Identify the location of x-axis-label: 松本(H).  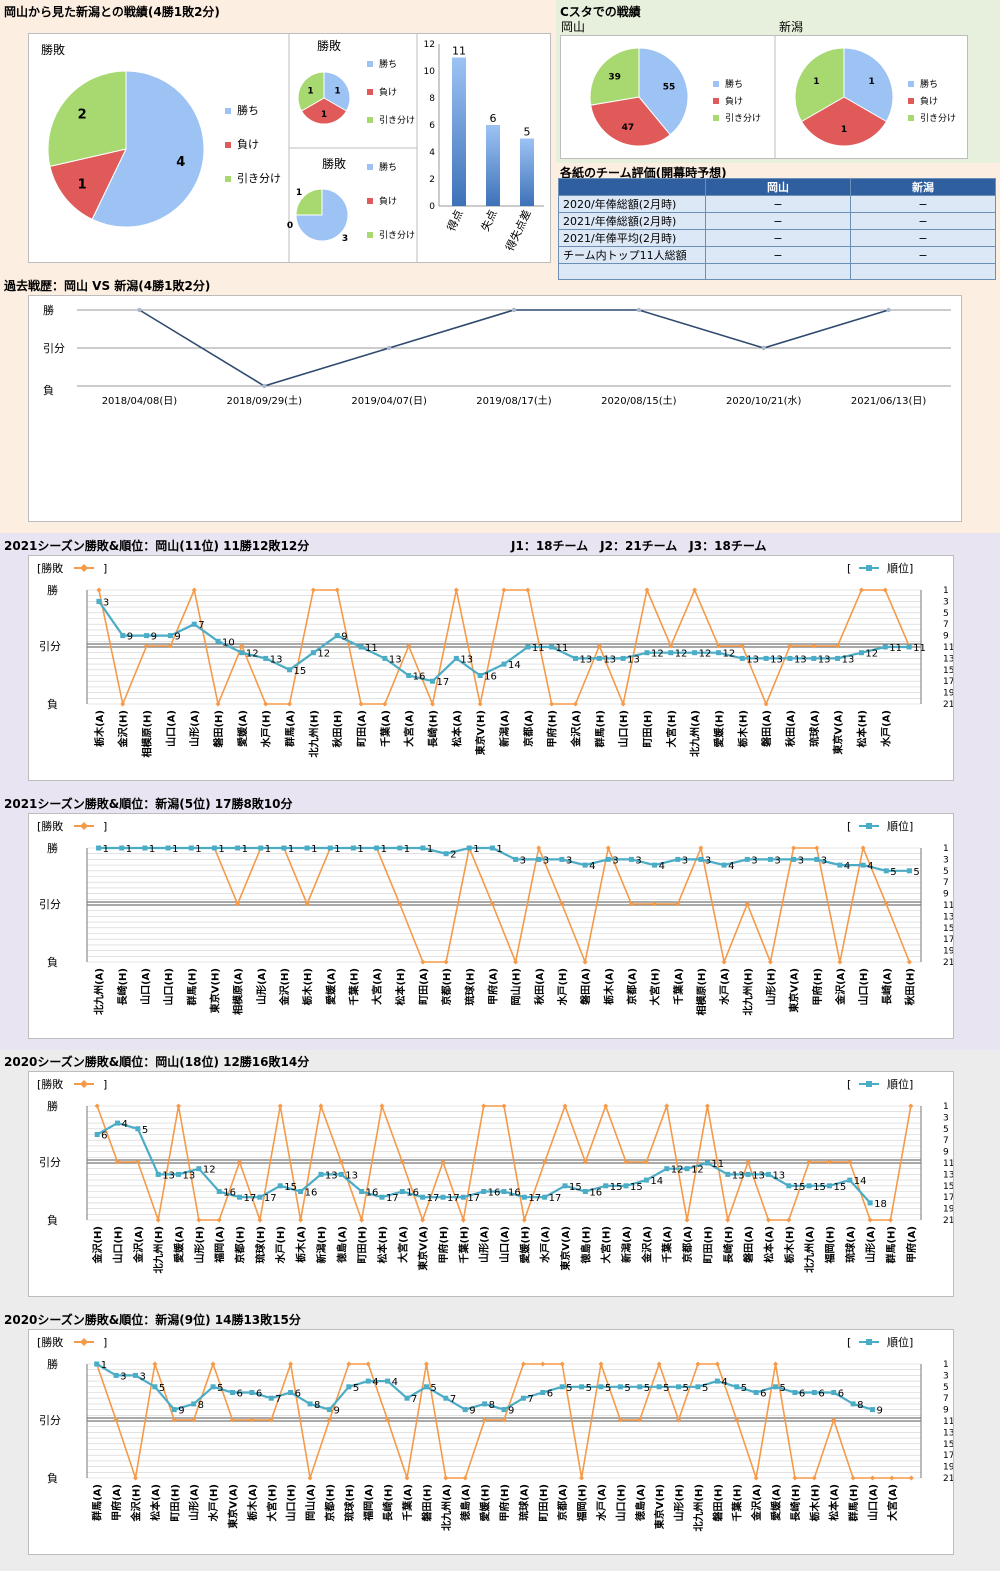
(861, 729).